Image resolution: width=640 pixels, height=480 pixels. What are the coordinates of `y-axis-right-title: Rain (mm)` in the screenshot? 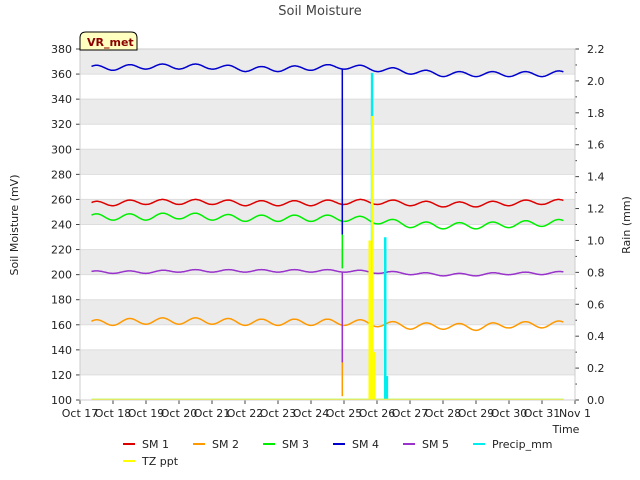 It's located at (626, 225).